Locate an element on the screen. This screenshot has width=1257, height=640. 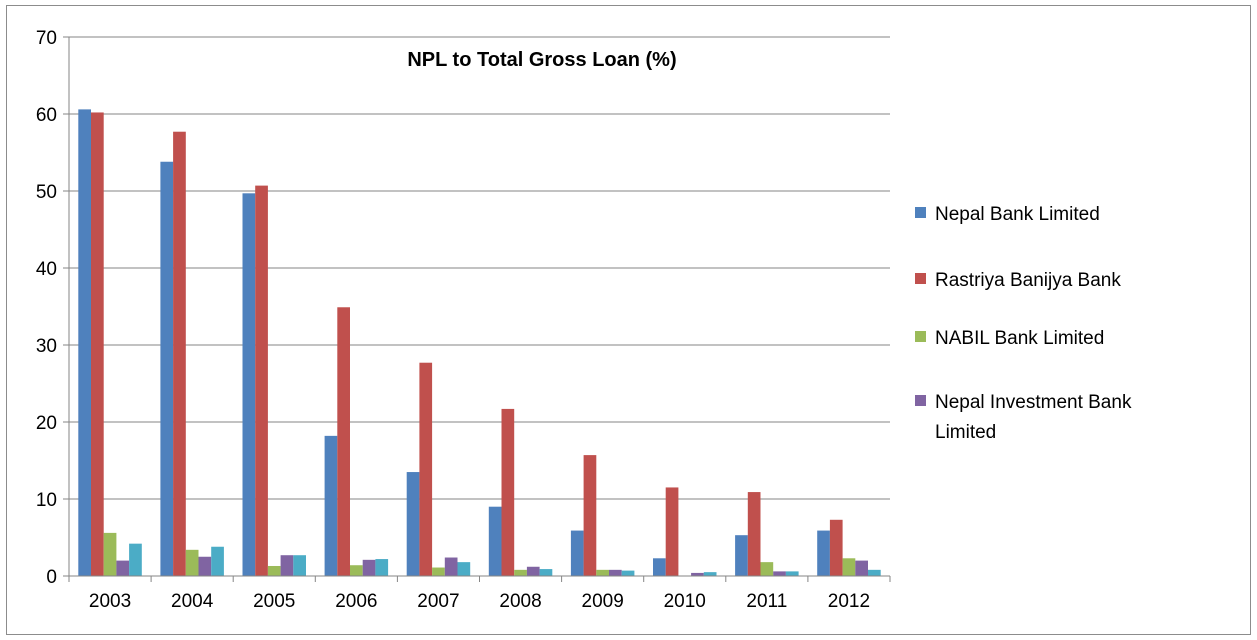
x-tick-label: 2007 is located at coordinates (438, 601).